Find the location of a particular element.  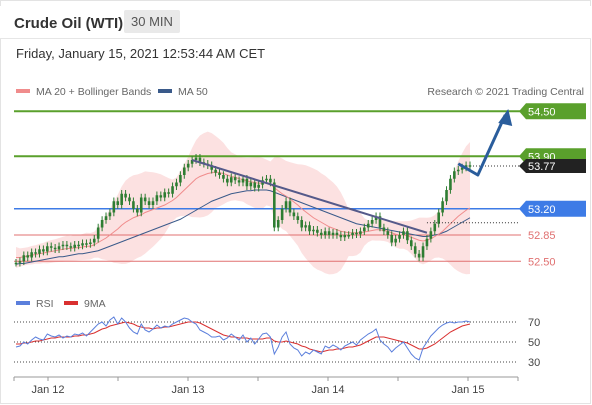

ma20-legend-label: MA 20 + Bollinger Bands is located at coordinates (93, 92).